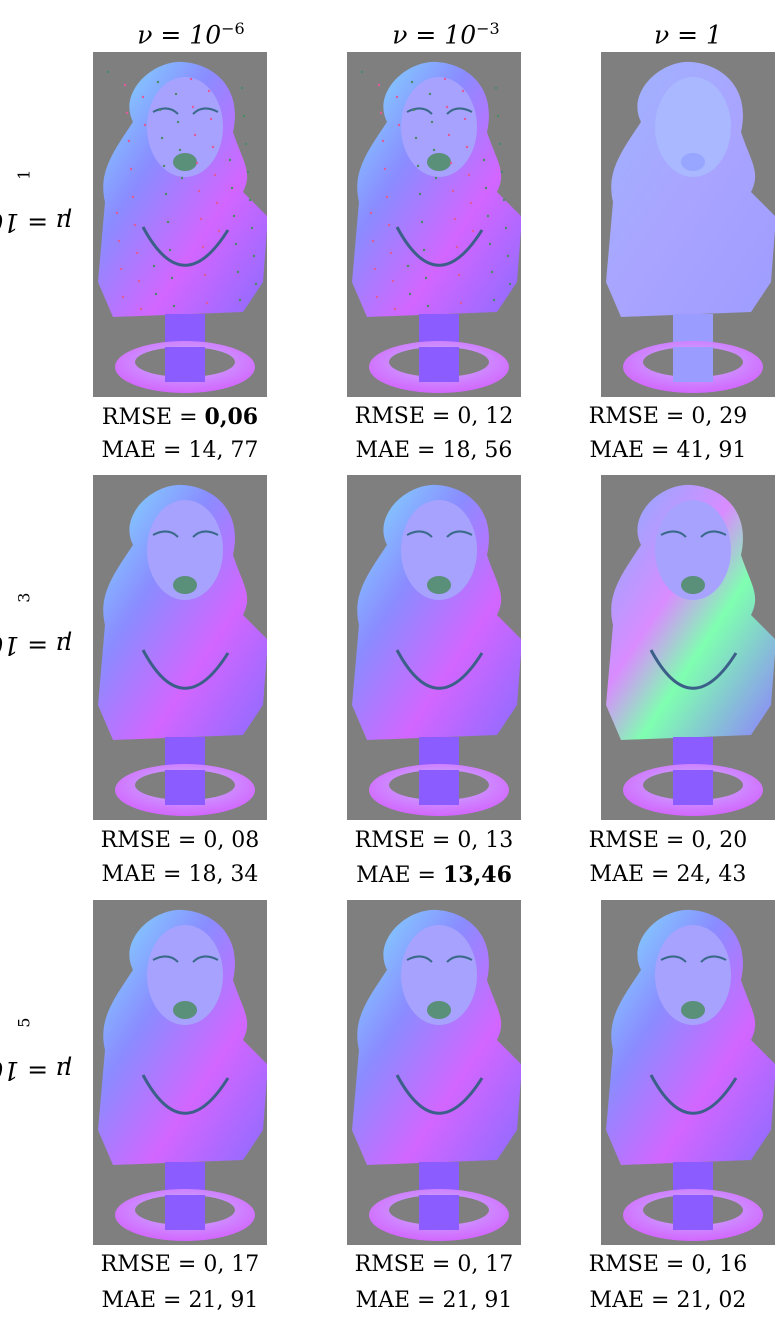 The height and width of the screenshot is (1342, 779). I want to click on mae-value: MAE = 13,46, so click(434, 875).